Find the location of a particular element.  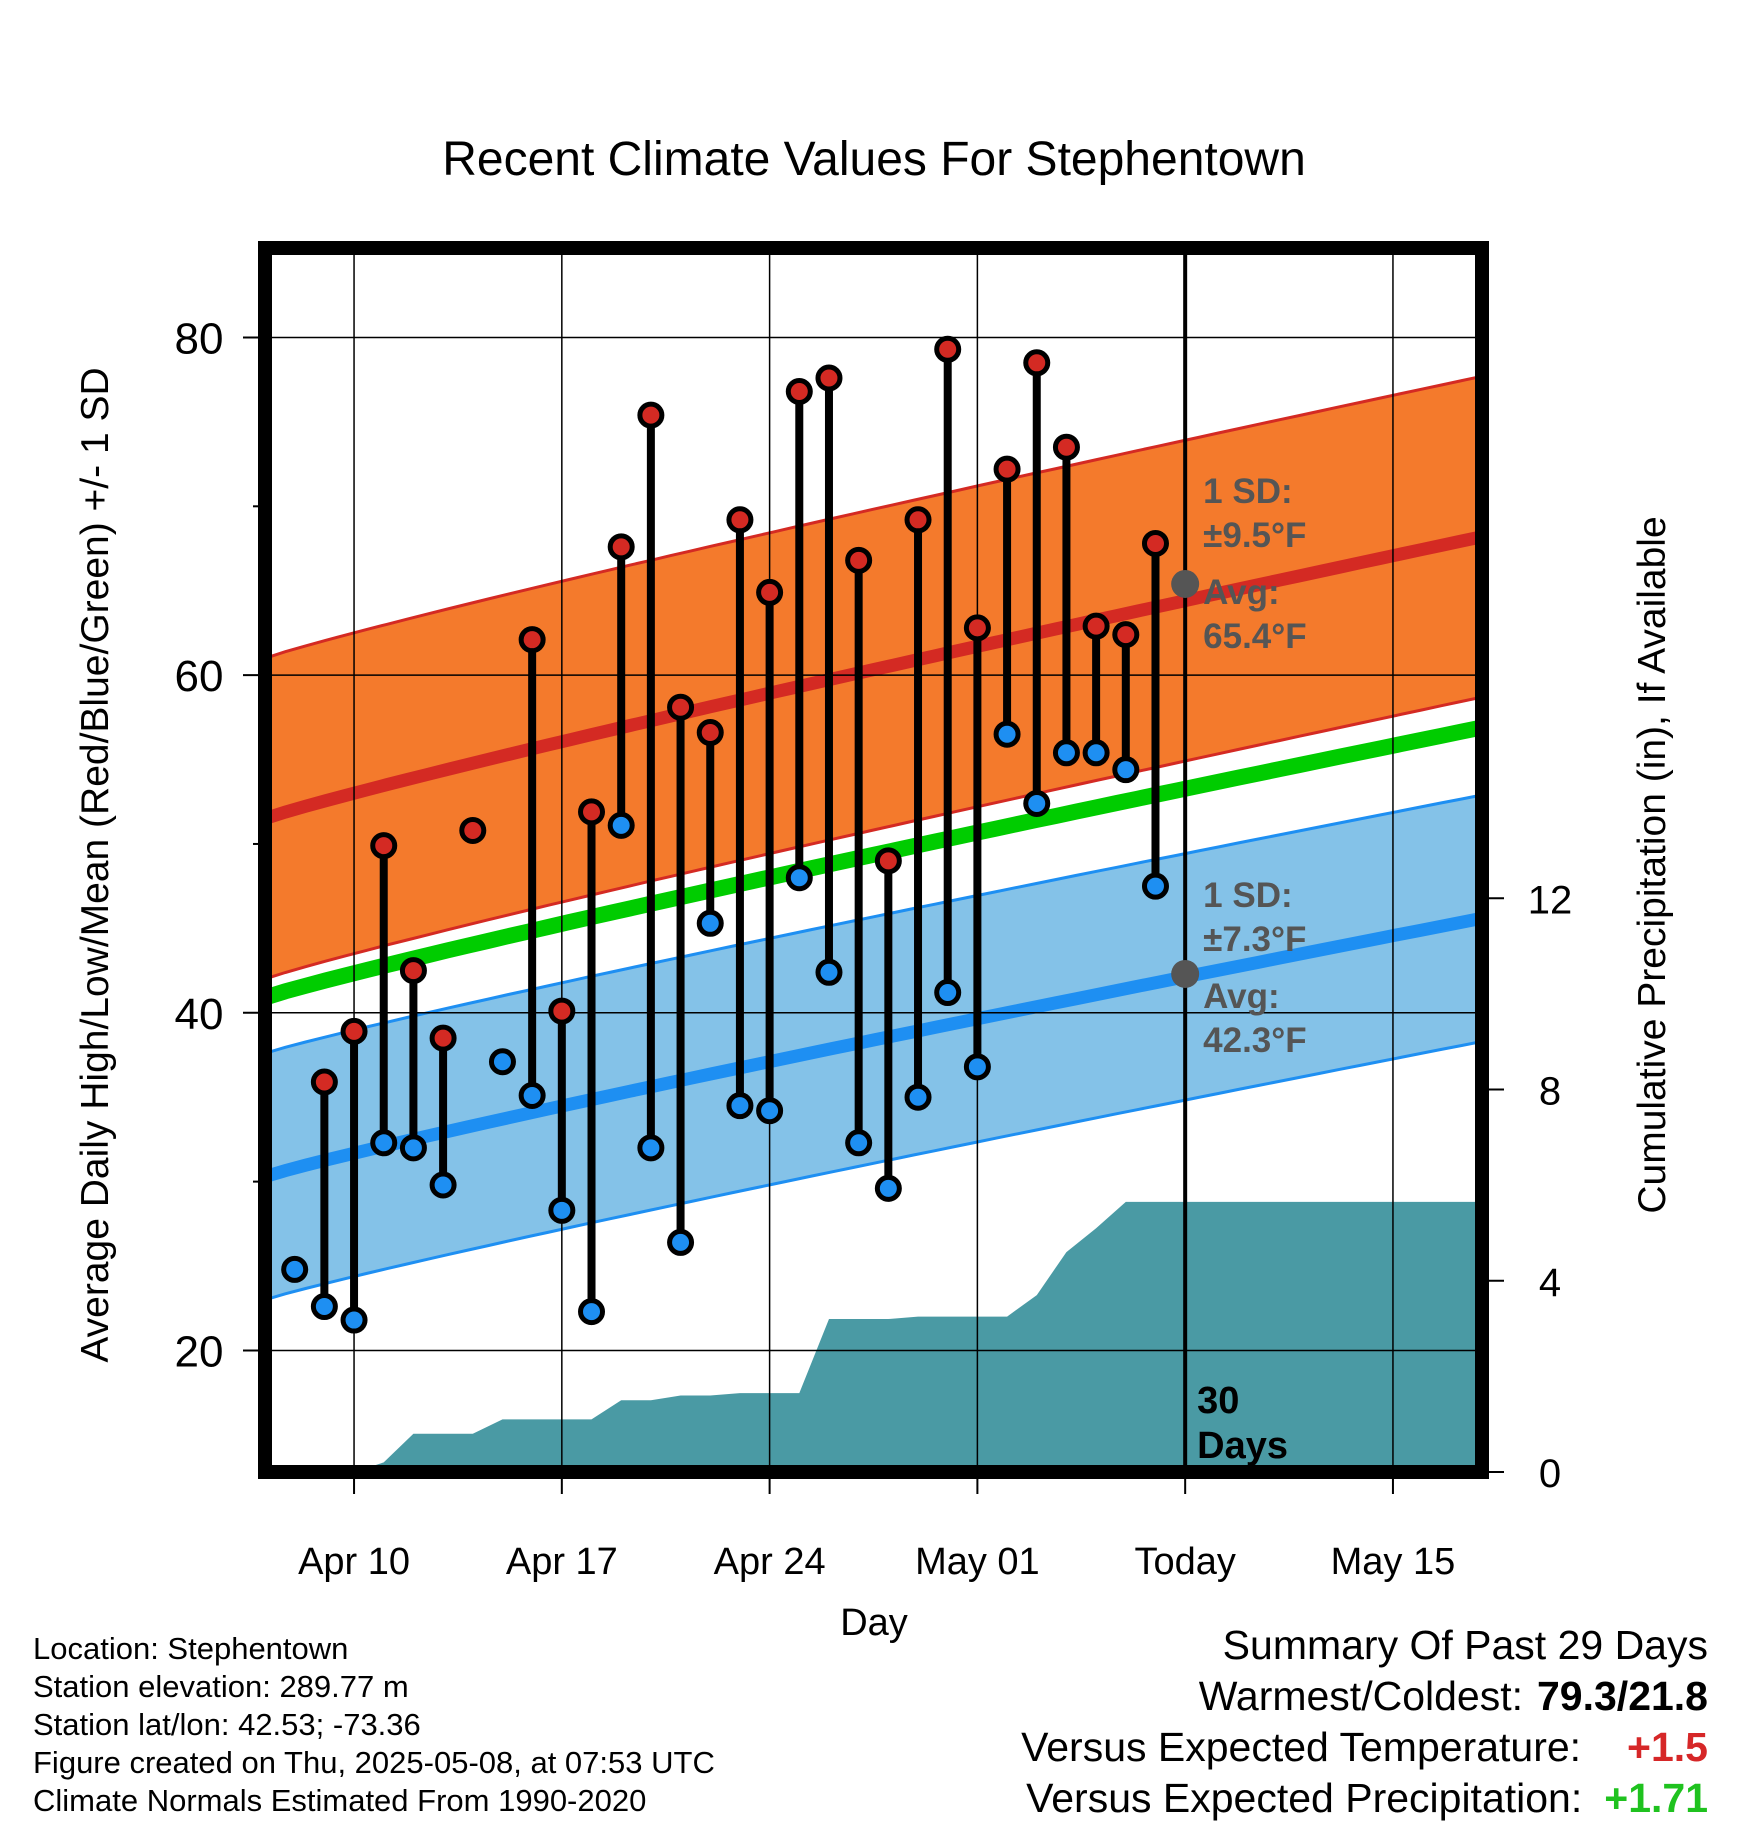

today-window-label: 30 is located at coordinates (1218, 1401).